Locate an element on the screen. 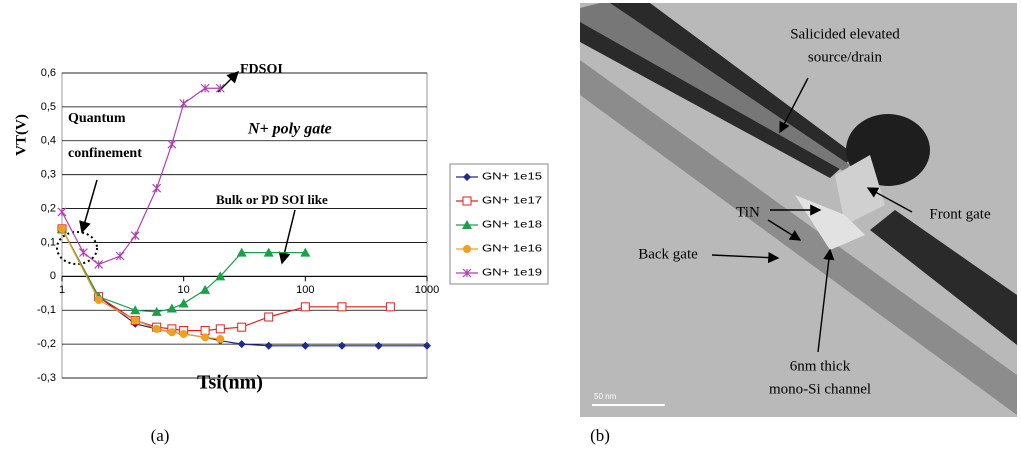 The width and height of the screenshot is (1021, 452). image-label: 6nm thick is located at coordinates (820, 366).